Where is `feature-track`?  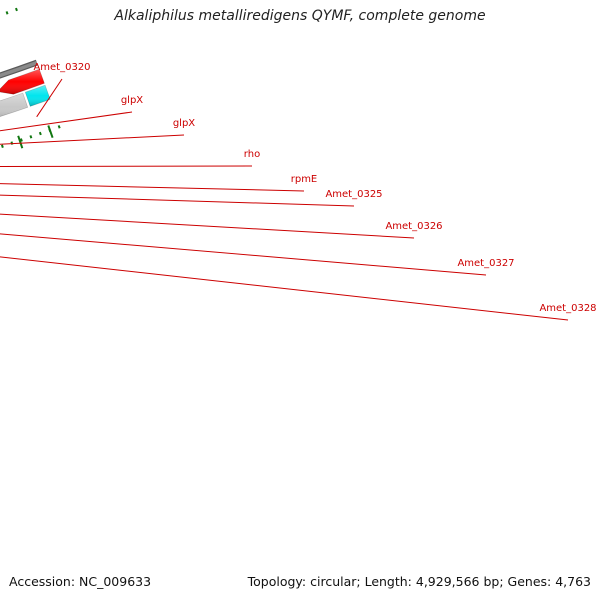 feature-track is located at coordinates (25, 92).